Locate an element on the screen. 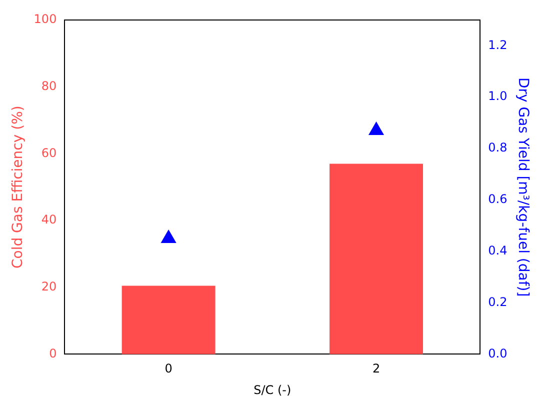 The image size is (541, 408). y2-tick-label: 0.8 is located at coordinates (498, 147).